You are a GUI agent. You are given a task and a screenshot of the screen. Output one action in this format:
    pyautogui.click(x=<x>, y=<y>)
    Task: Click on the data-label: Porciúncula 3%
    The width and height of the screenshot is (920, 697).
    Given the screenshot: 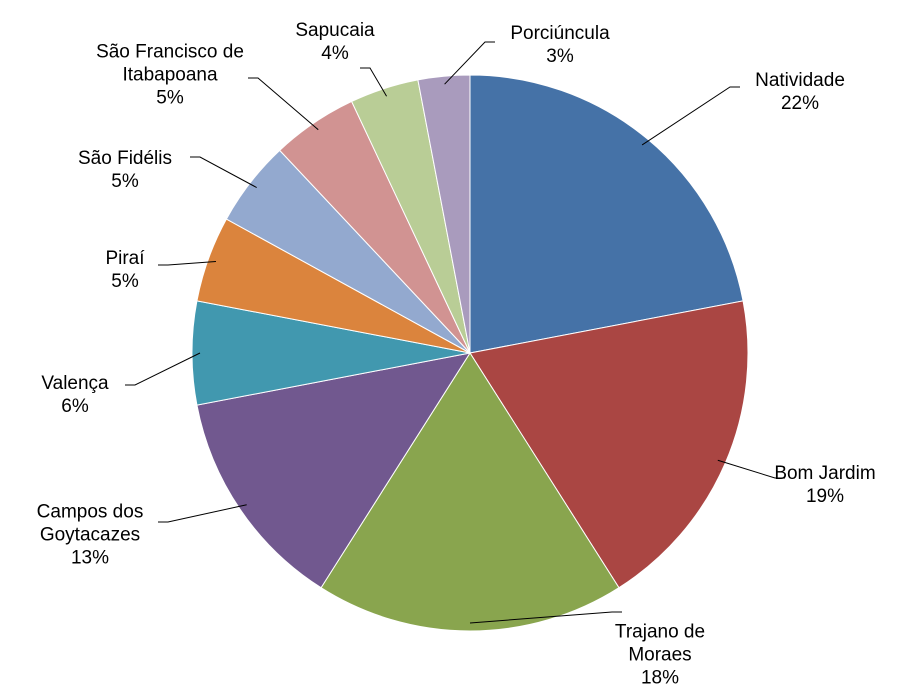 What is the action you would take?
    pyautogui.click(x=560, y=45)
    